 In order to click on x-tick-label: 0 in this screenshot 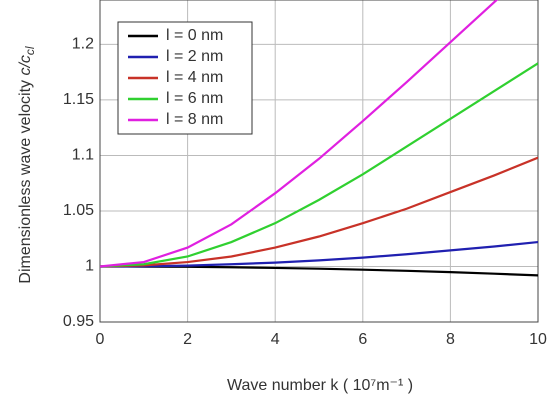, I will do `click(100, 339)`.